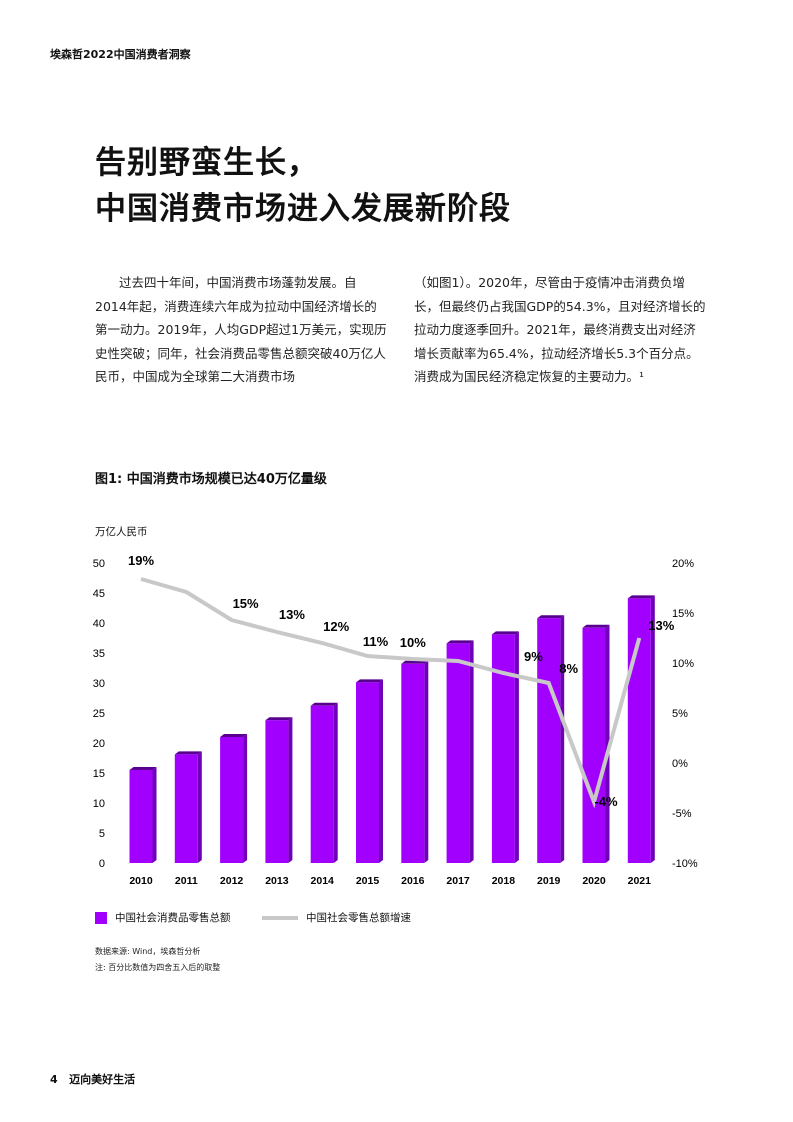 The image size is (793, 1122). What do you see at coordinates (120, 54) in the screenshot?
I see `report-header: 埃森哲2022中国消费者洞察` at bounding box center [120, 54].